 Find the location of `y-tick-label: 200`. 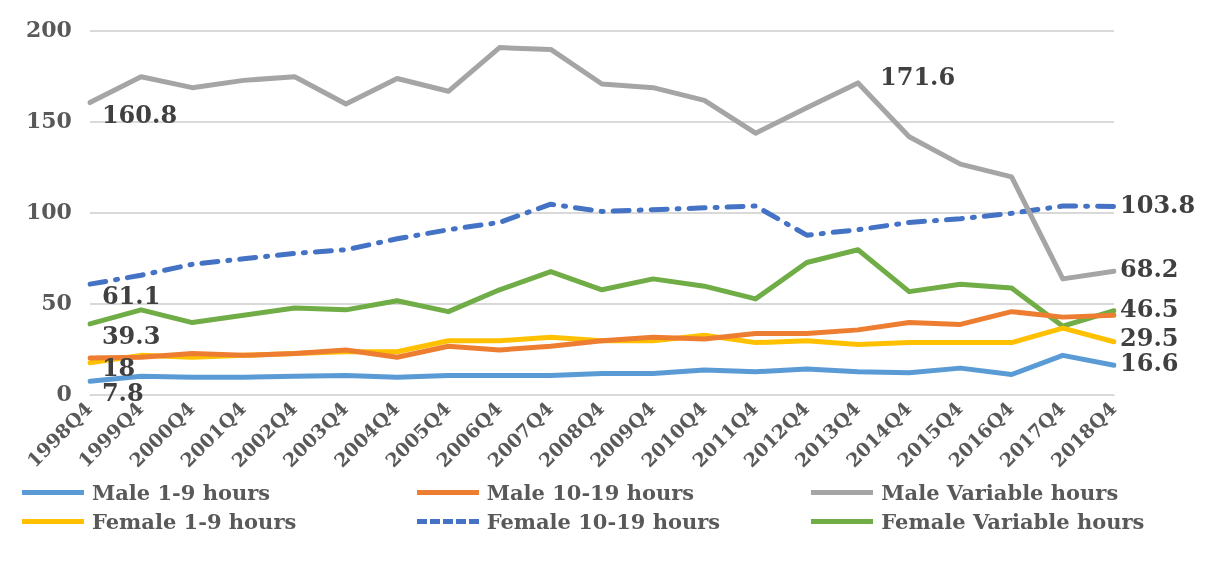

y-tick-label: 200 is located at coordinates (48, 28).